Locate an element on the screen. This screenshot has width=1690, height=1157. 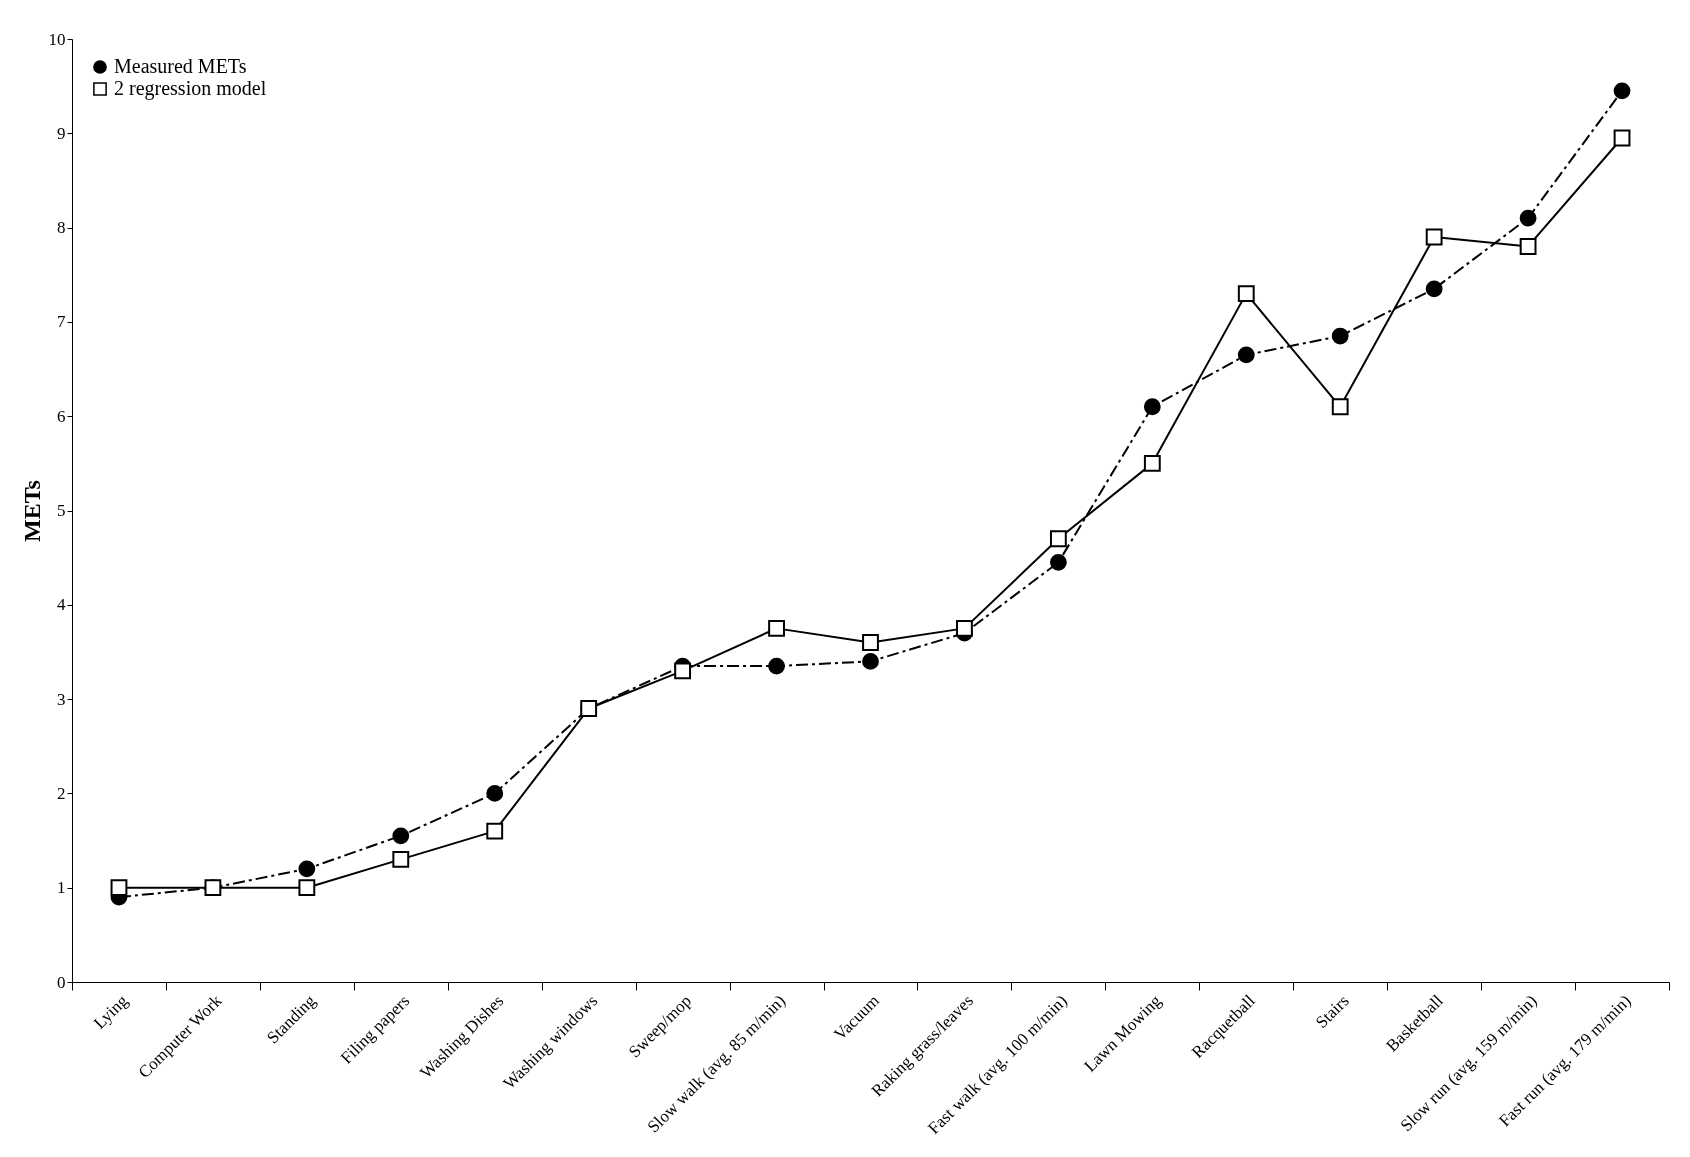
legend-label: 2 regression model is located at coordinates (190, 88).